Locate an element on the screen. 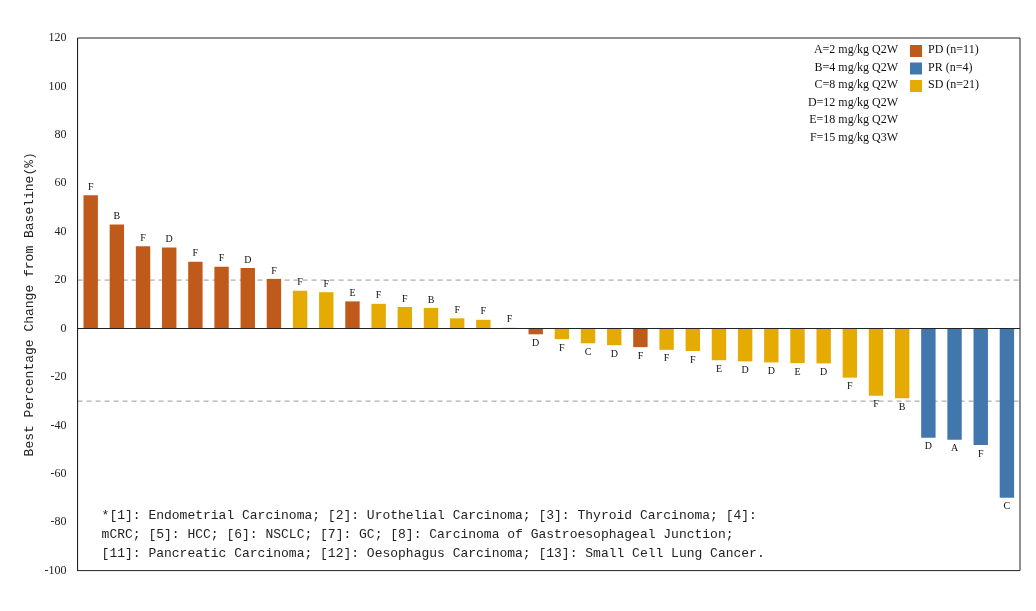  y-tick-label: 20 is located at coordinates (60, 279).